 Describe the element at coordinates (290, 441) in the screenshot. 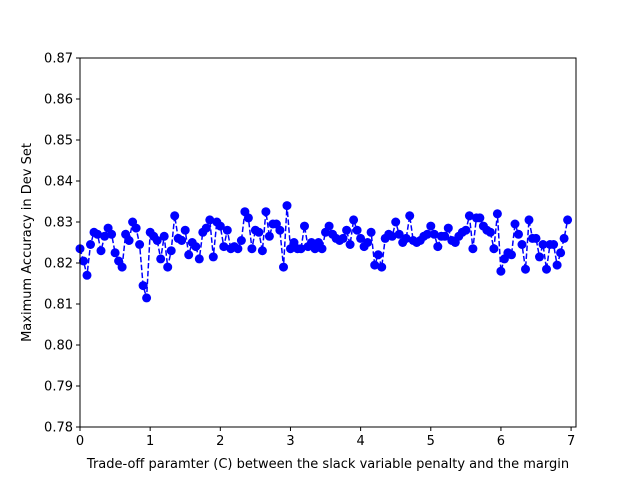

I see `x-tick-label: 3` at that location.